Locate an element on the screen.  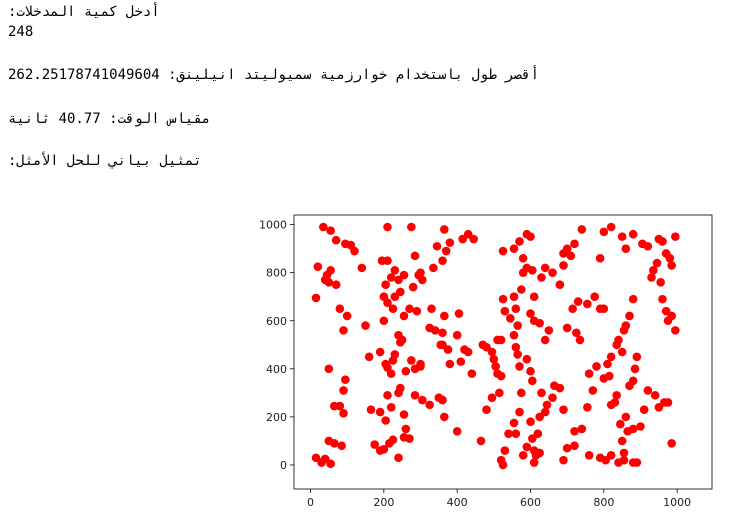
input-prompt-line: أدخل كمية المدخلات: is located at coordinates (84, 12).